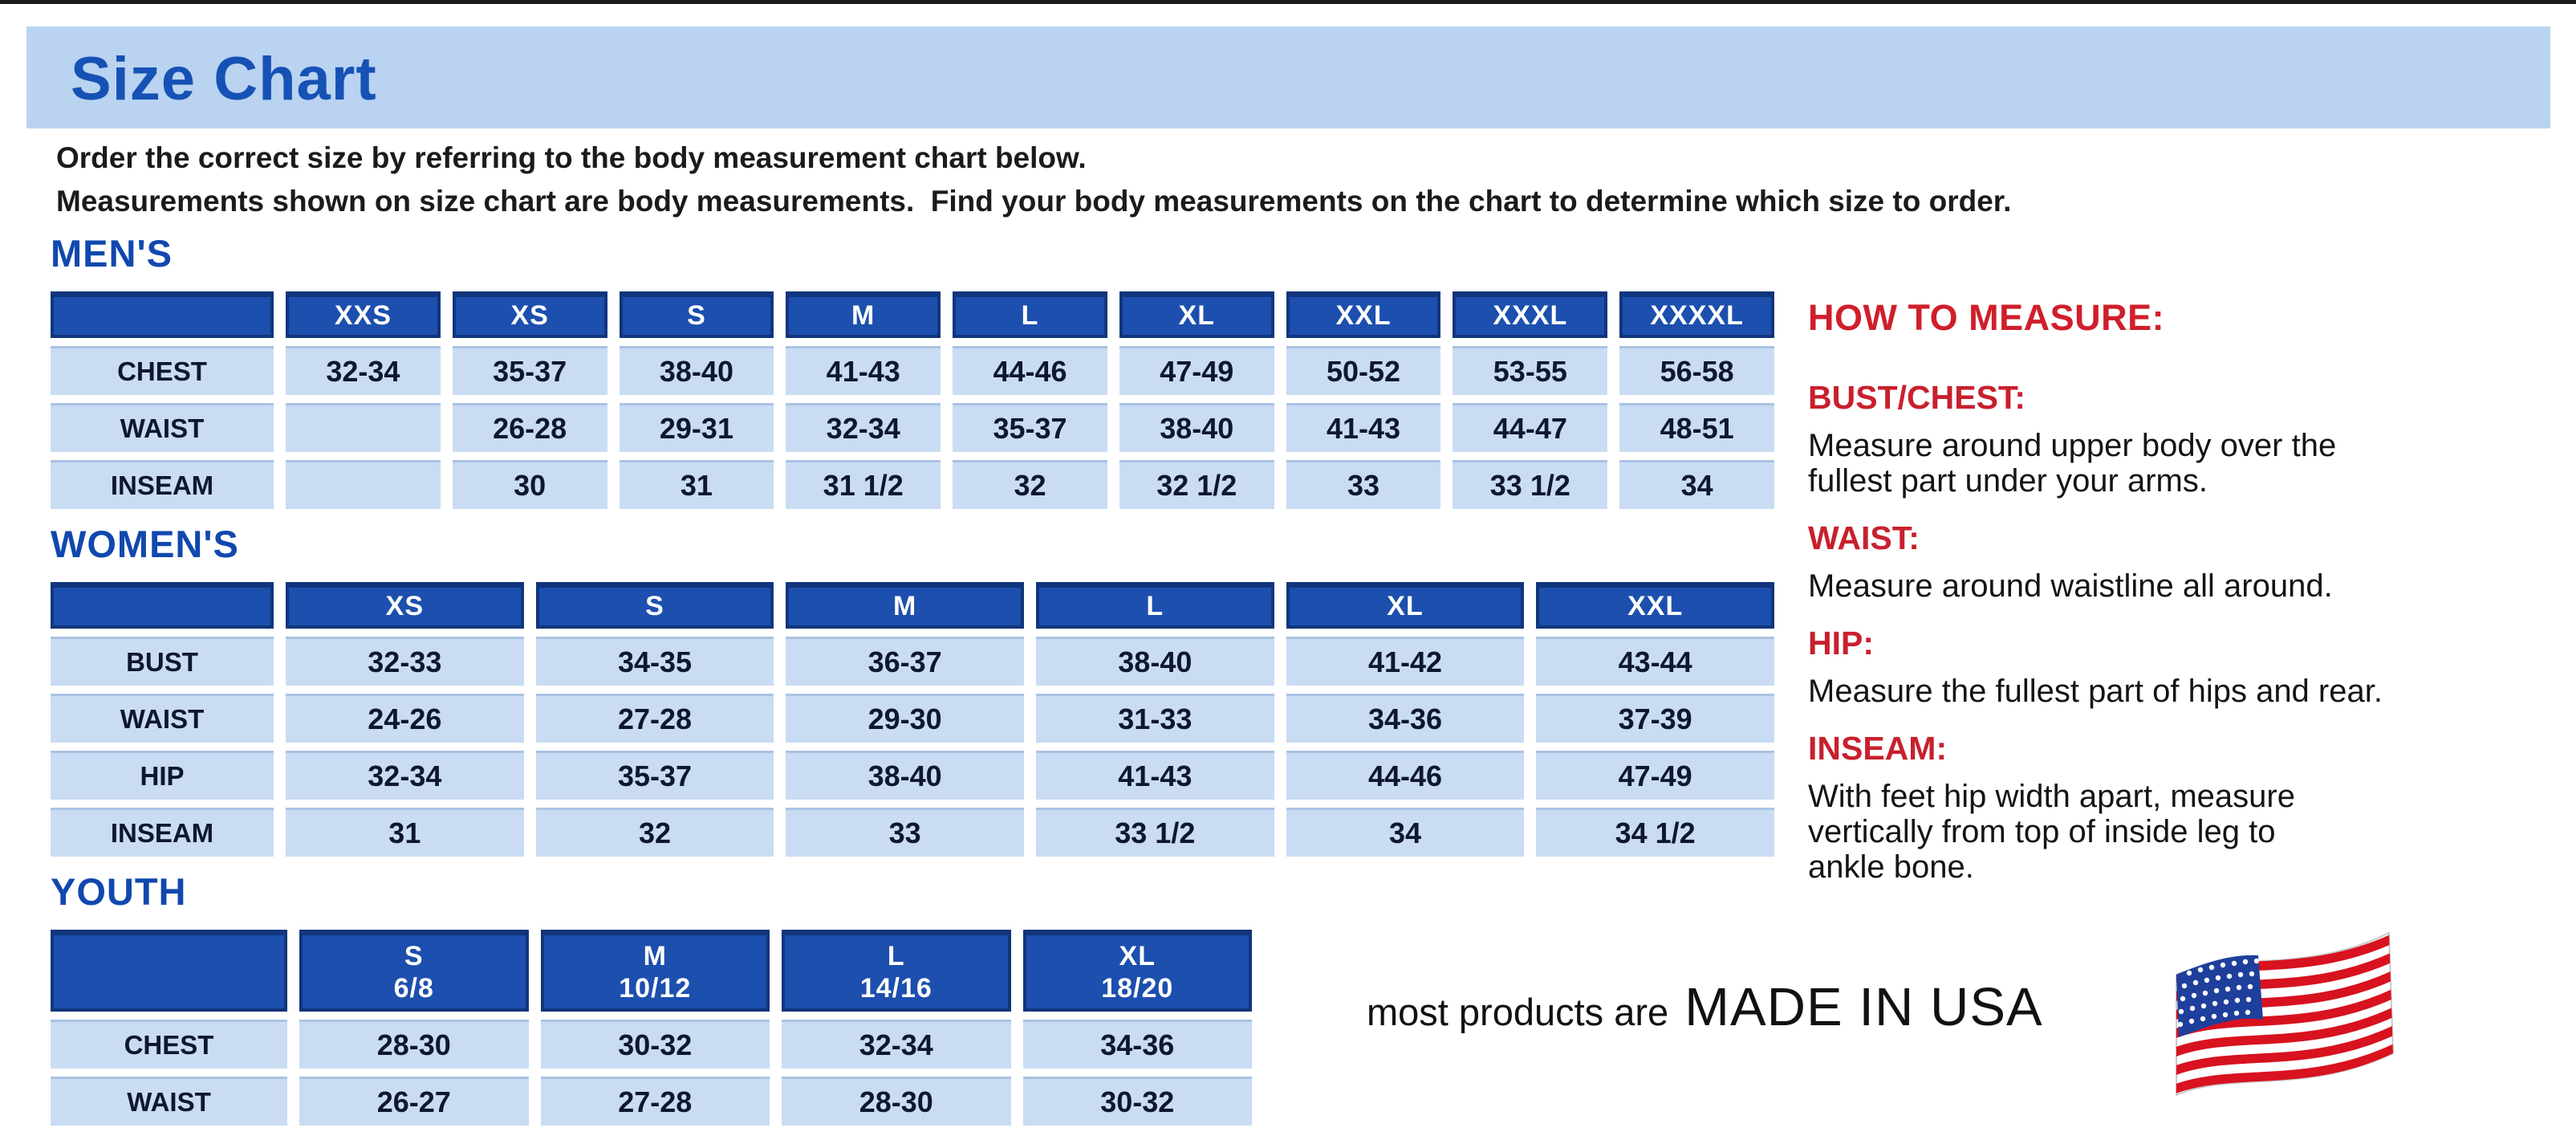 This screenshot has width=2576, height=1132. I want to click on size-value-cell: 48-51, so click(1696, 427).